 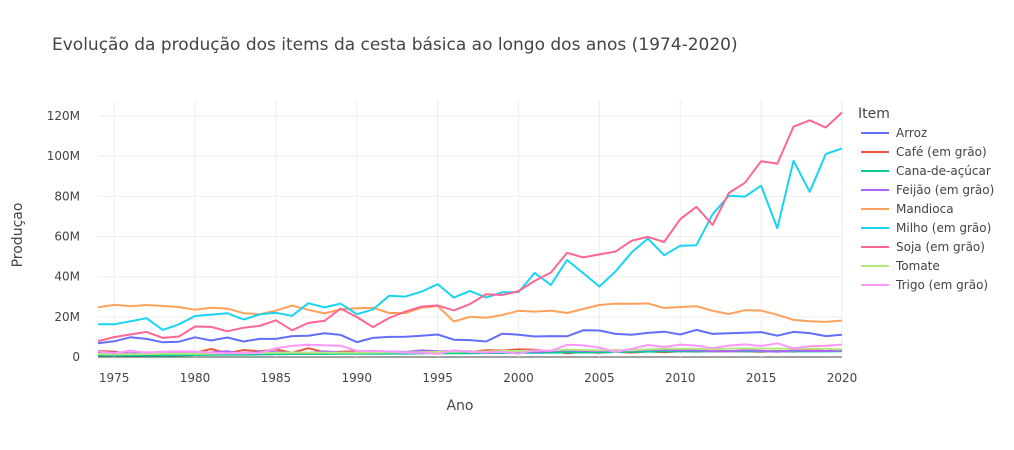 I want to click on x-tick-labels: 1975 1980 1985 1990 1995 2000 2005 2010 2015 2020, so click(x=478, y=378).